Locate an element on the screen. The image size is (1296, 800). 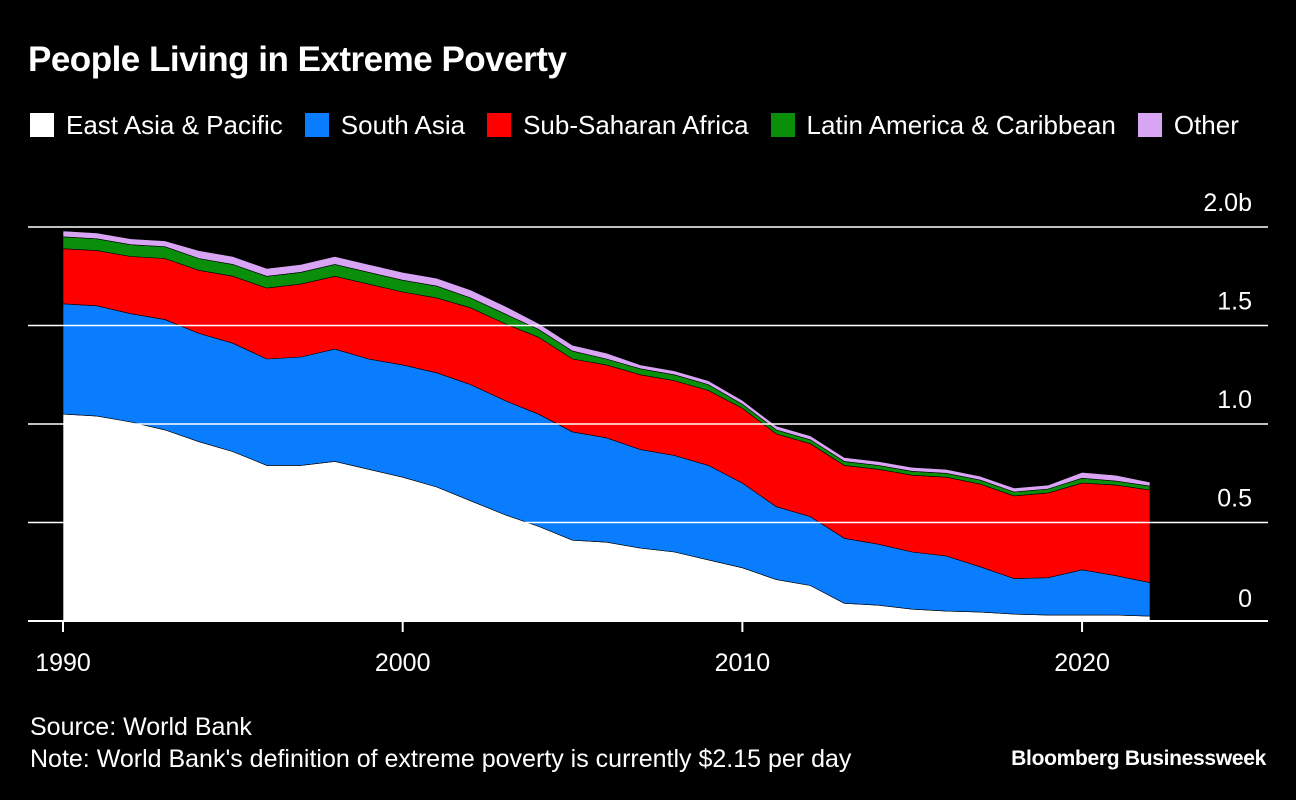
legend-item-sub-saharan-africa: Sub-Saharan Africa is located at coordinates (618, 125).